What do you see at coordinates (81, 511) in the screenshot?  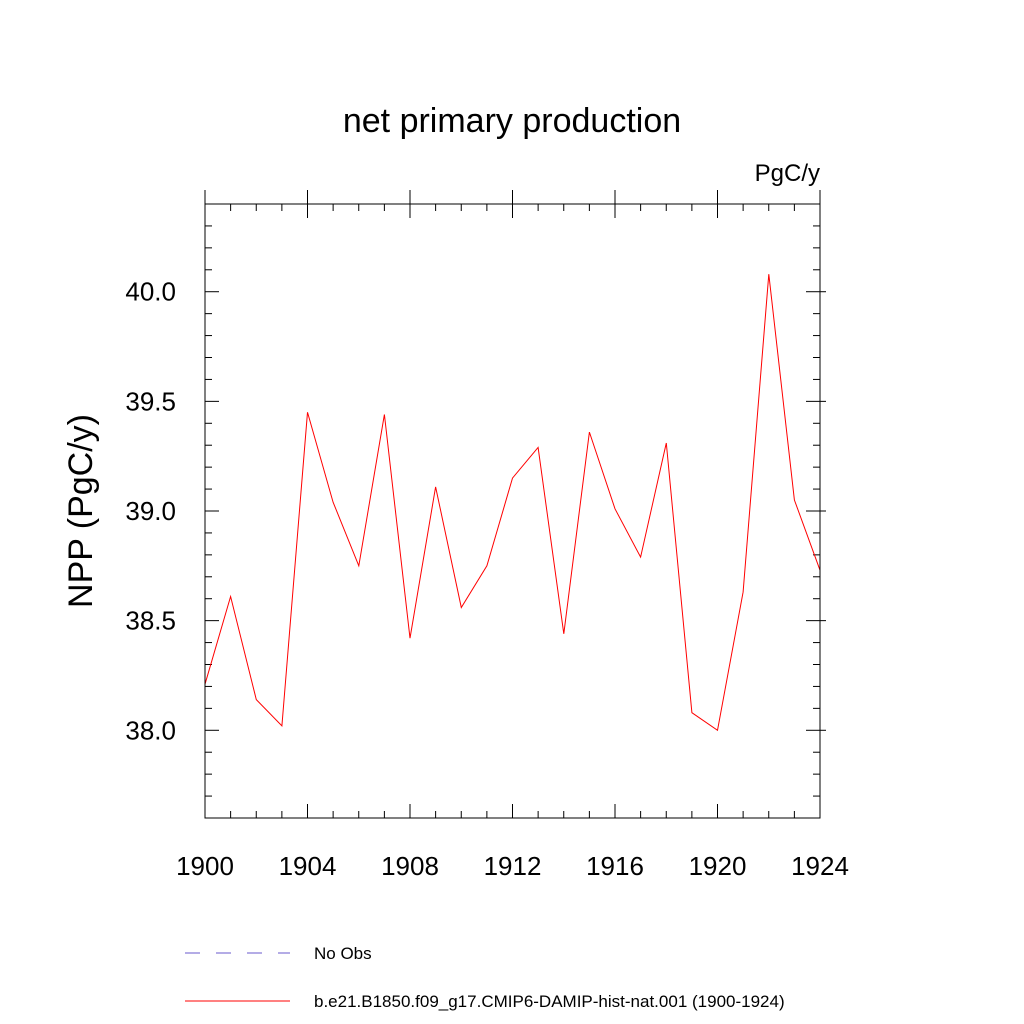 I see `y-axis-label: NPP (PgC/y)` at bounding box center [81, 511].